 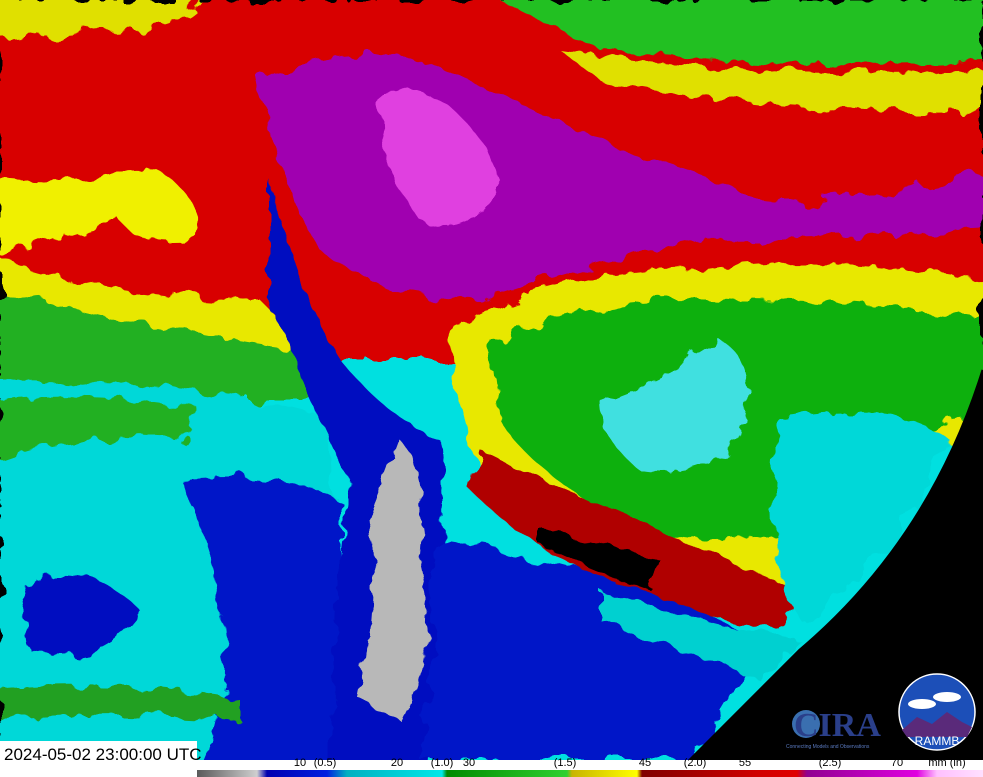 What do you see at coordinates (695, 763) in the screenshot?
I see `legend-tick: (2.0)` at bounding box center [695, 763].